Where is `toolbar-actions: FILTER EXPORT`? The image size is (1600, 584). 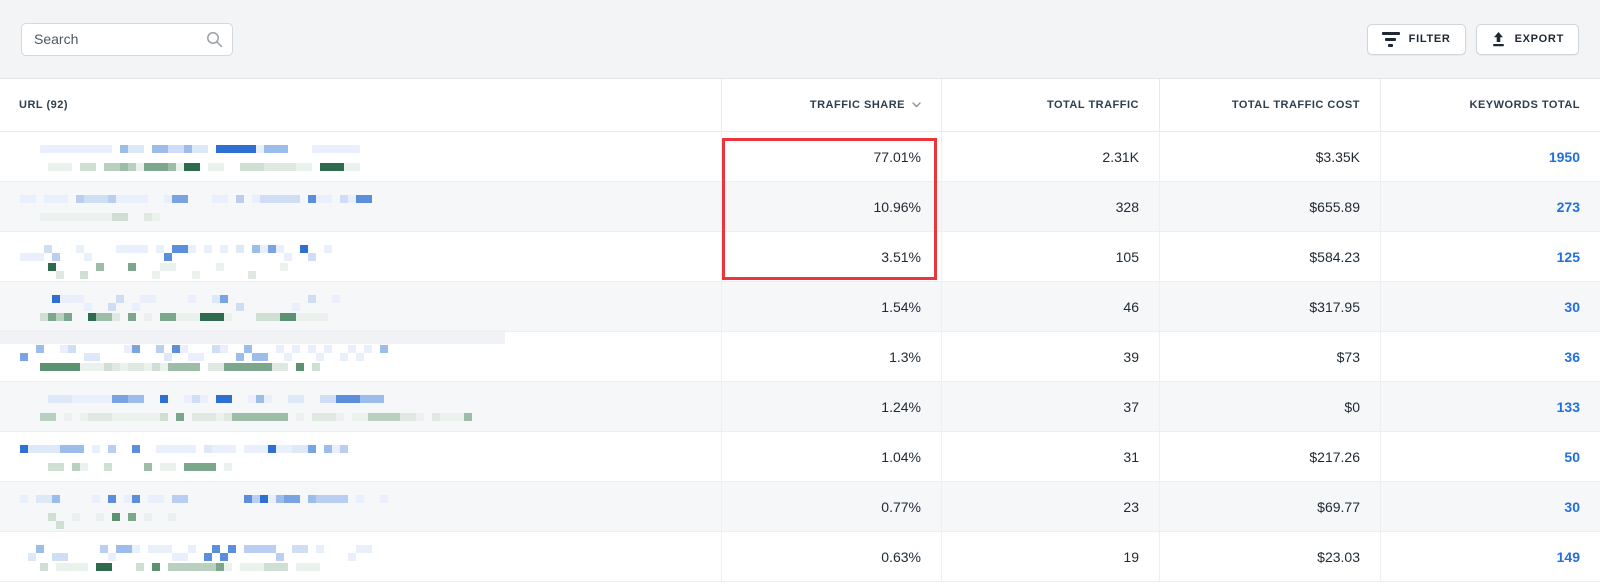
toolbar-actions: FILTER EXPORT is located at coordinates (1472, 39).